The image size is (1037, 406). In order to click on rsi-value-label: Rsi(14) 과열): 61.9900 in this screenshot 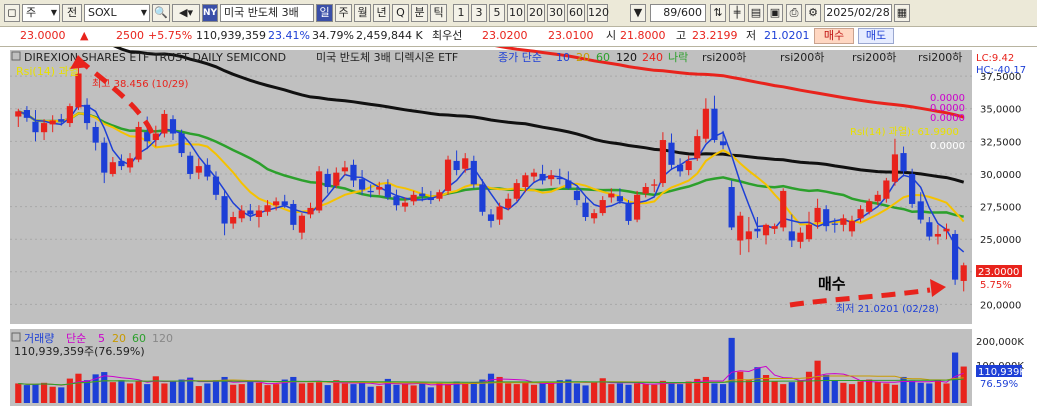, I will do `click(904, 132)`.